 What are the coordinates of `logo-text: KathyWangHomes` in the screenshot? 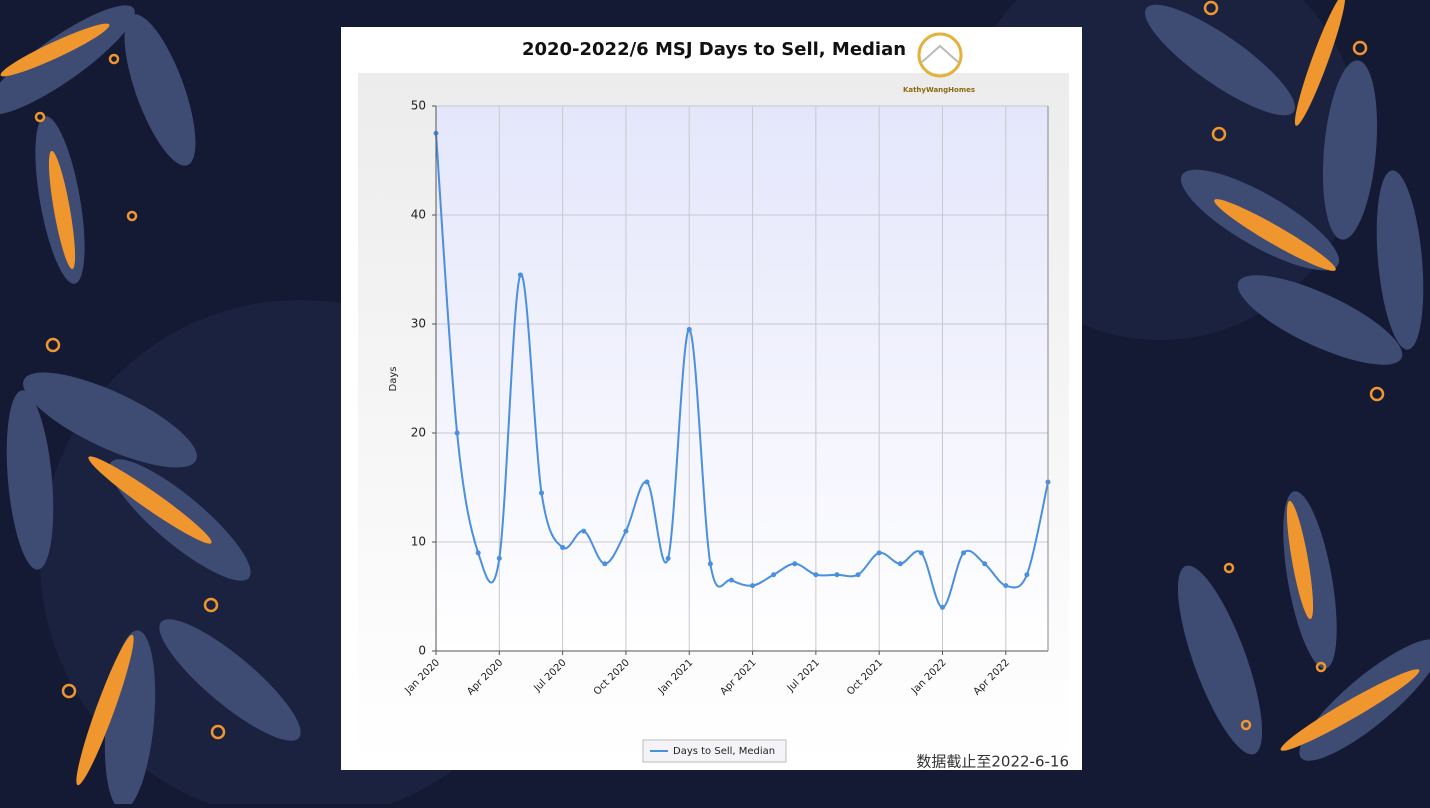 It's located at (939, 90).